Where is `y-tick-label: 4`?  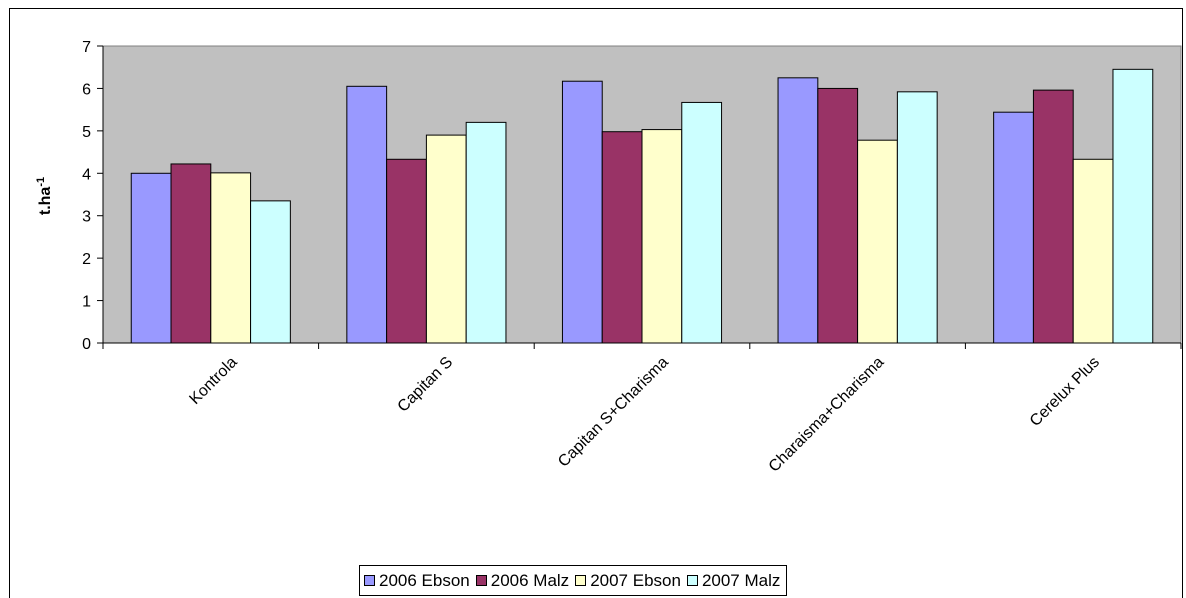
y-tick-label: 4 is located at coordinates (86, 174).